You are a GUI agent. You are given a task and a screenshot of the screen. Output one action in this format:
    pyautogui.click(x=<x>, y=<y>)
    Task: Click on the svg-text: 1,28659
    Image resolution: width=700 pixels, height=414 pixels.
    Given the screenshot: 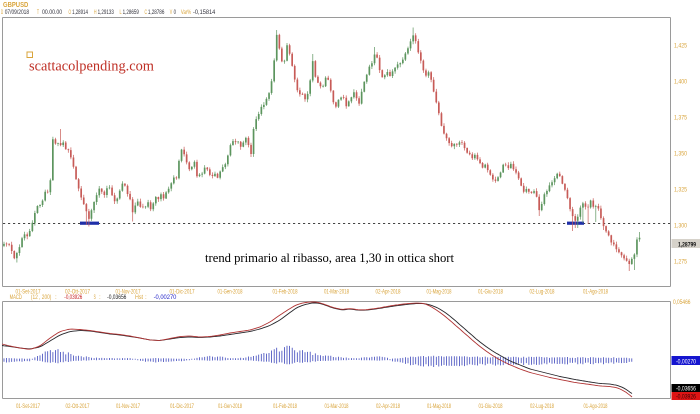 What is the action you would take?
    pyautogui.click(x=131, y=12)
    